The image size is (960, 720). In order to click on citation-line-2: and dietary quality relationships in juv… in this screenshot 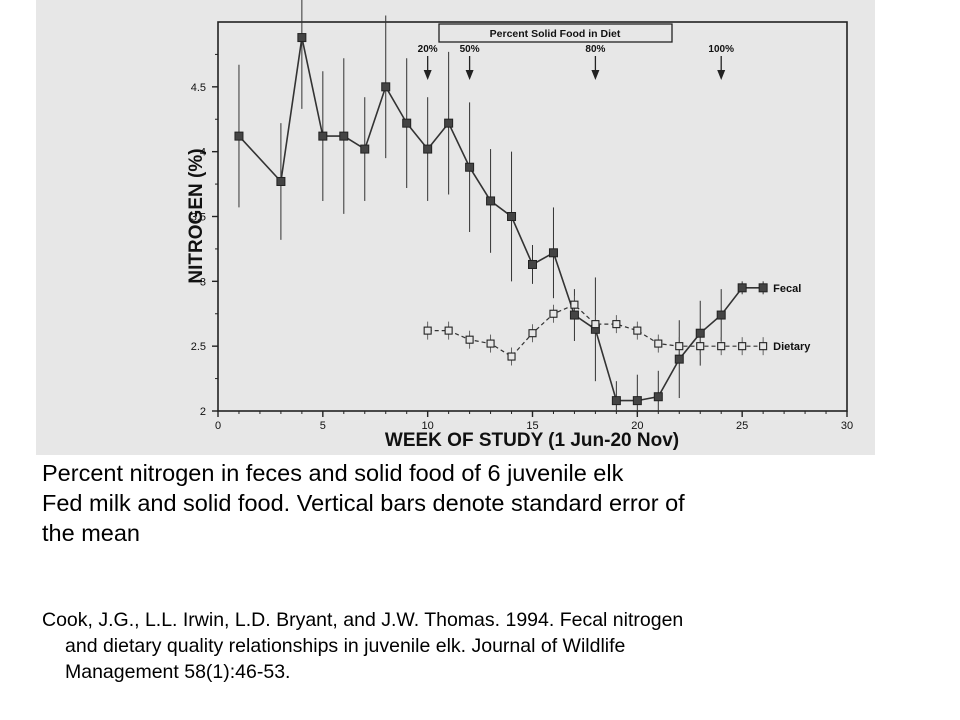, I will do `click(345, 646)`.